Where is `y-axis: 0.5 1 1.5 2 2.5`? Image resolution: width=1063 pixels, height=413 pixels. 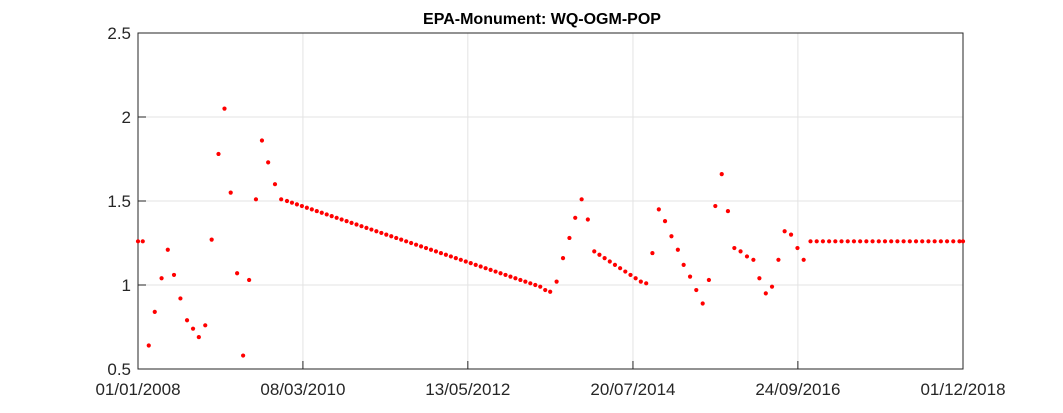
y-axis: 0.5 1 1.5 2 2.5 is located at coordinates (126, 201).